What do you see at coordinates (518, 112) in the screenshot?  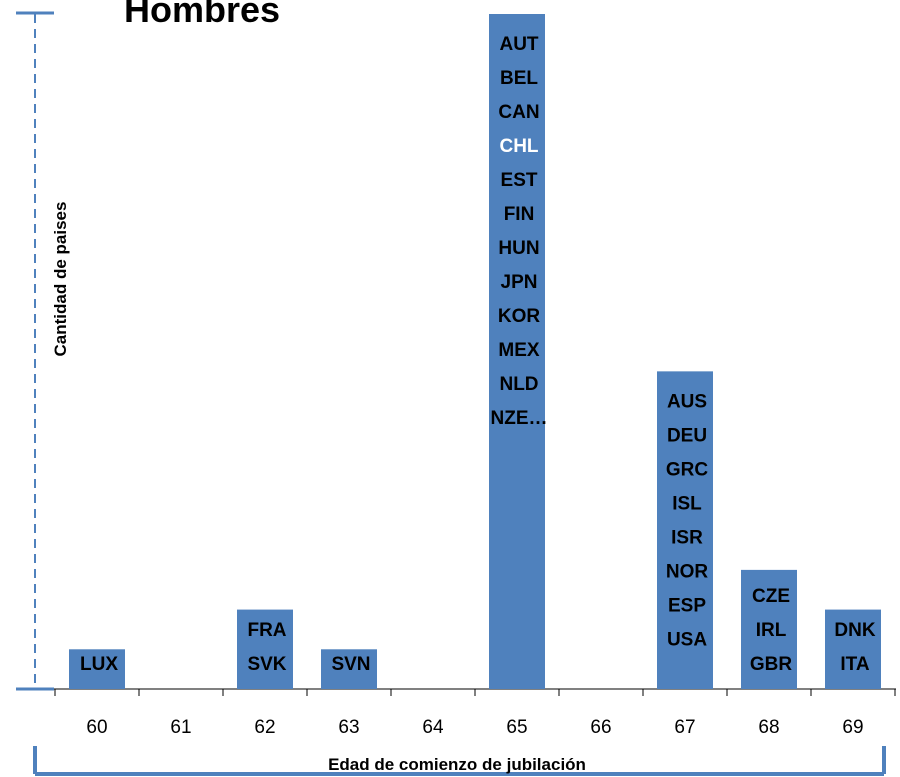 I see `bar-data-label: CAN` at bounding box center [518, 112].